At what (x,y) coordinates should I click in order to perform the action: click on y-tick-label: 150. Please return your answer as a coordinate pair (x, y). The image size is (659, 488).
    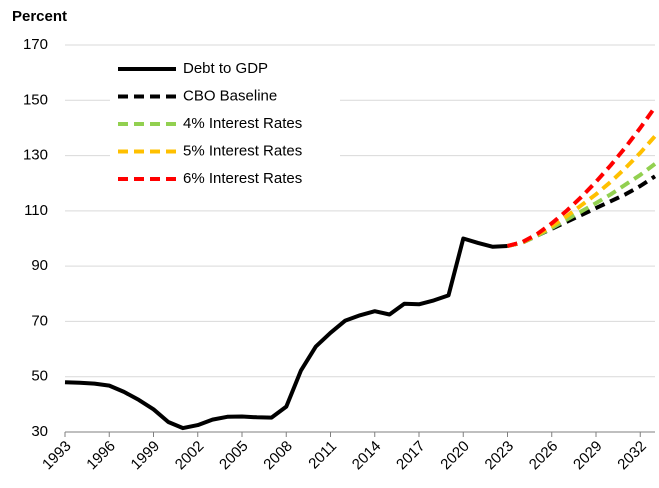
    Looking at the image, I should click on (35, 99).